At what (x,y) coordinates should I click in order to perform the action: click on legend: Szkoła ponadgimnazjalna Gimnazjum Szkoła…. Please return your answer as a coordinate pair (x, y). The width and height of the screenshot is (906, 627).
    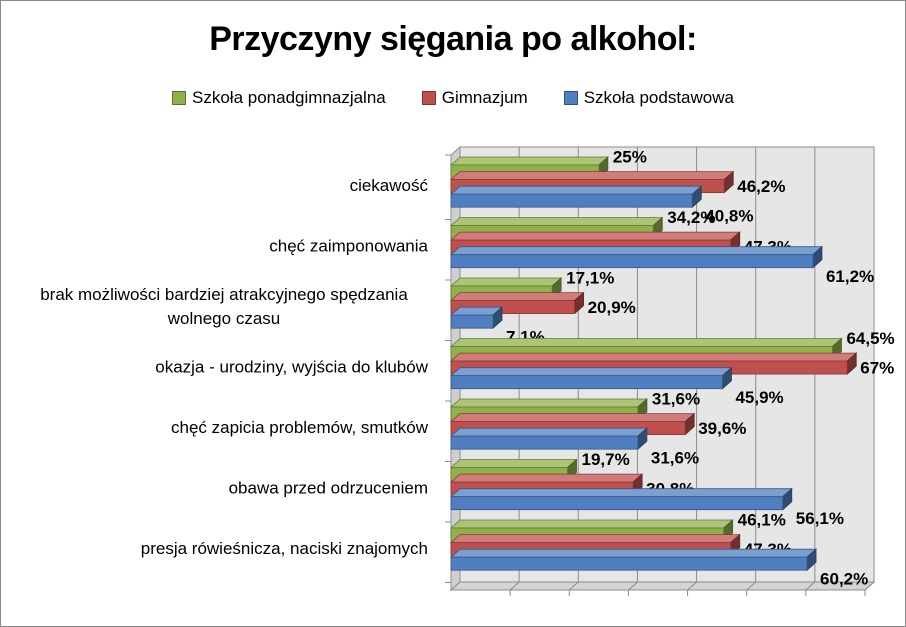
    Looking at the image, I should click on (453, 98).